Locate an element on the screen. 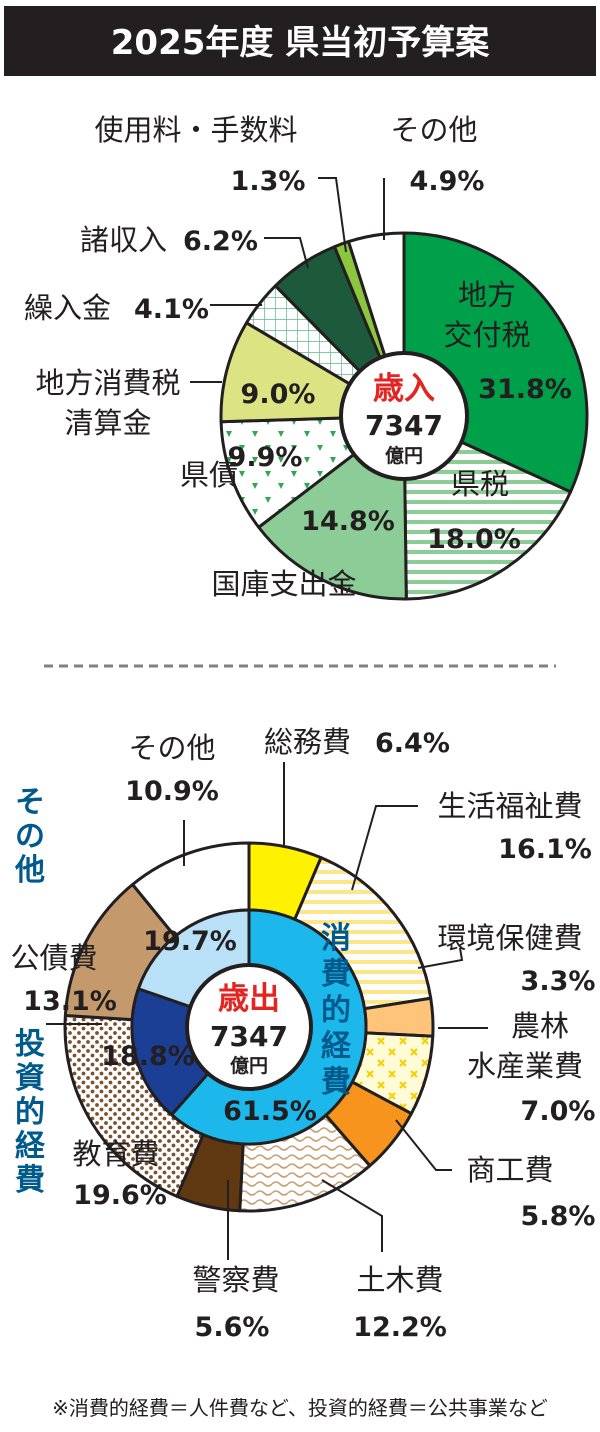  outer-value-shoukou: 5.8% is located at coordinates (558, 1216).